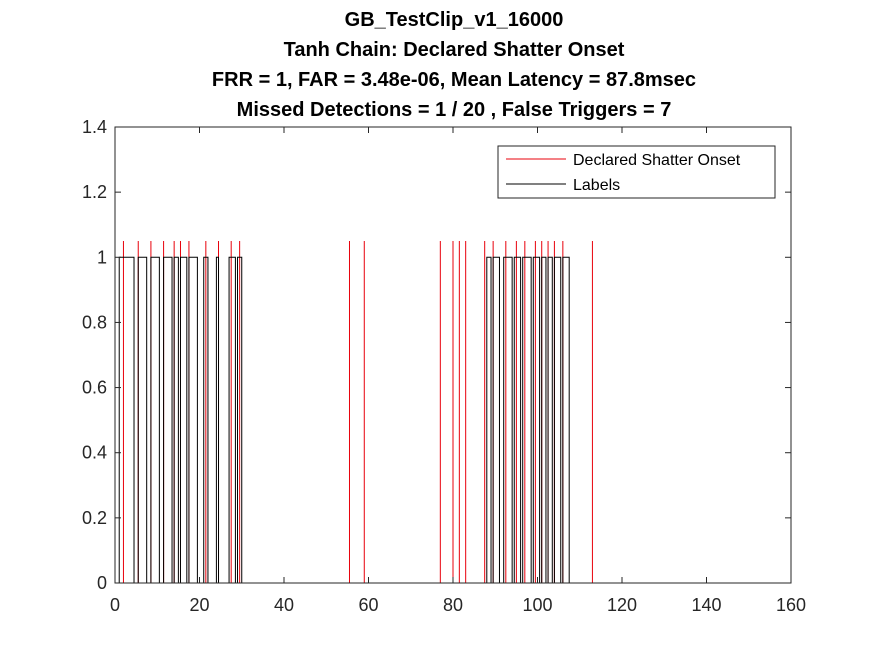 The image size is (875, 656). Describe the element at coordinates (622, 605) in the screenshot. I see `x-tick-label: 120` at that location.